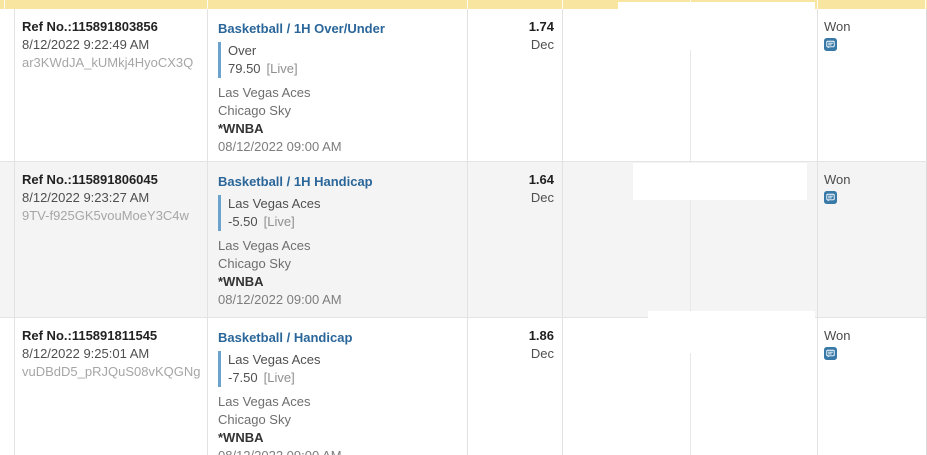 The height and width of the screenshot is (455, 927). What do you see at coordinates (90, 26) in the screenshot?
I see `ref-number: Ref No.:115891803856` at bounding box center [90, 26].